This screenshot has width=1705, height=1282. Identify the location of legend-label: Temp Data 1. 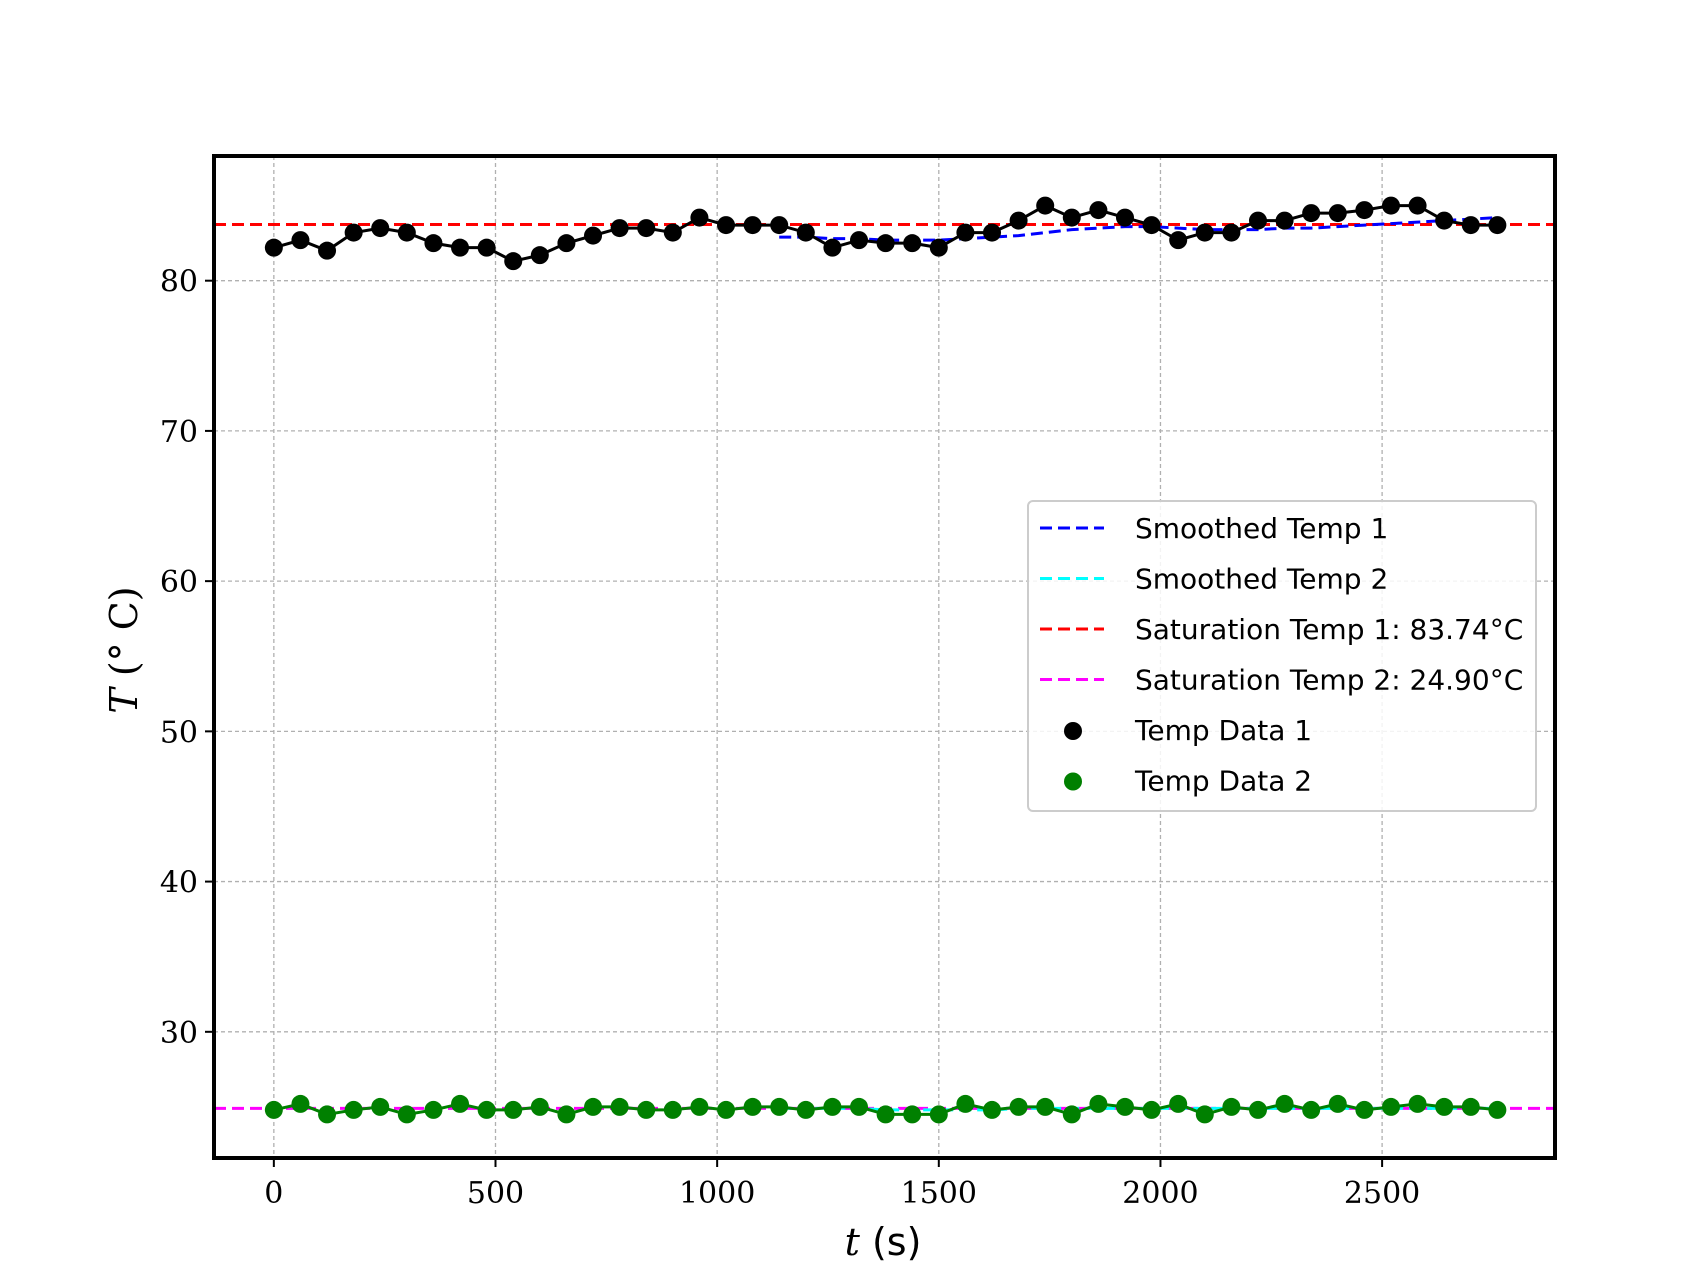
(1223, 730).